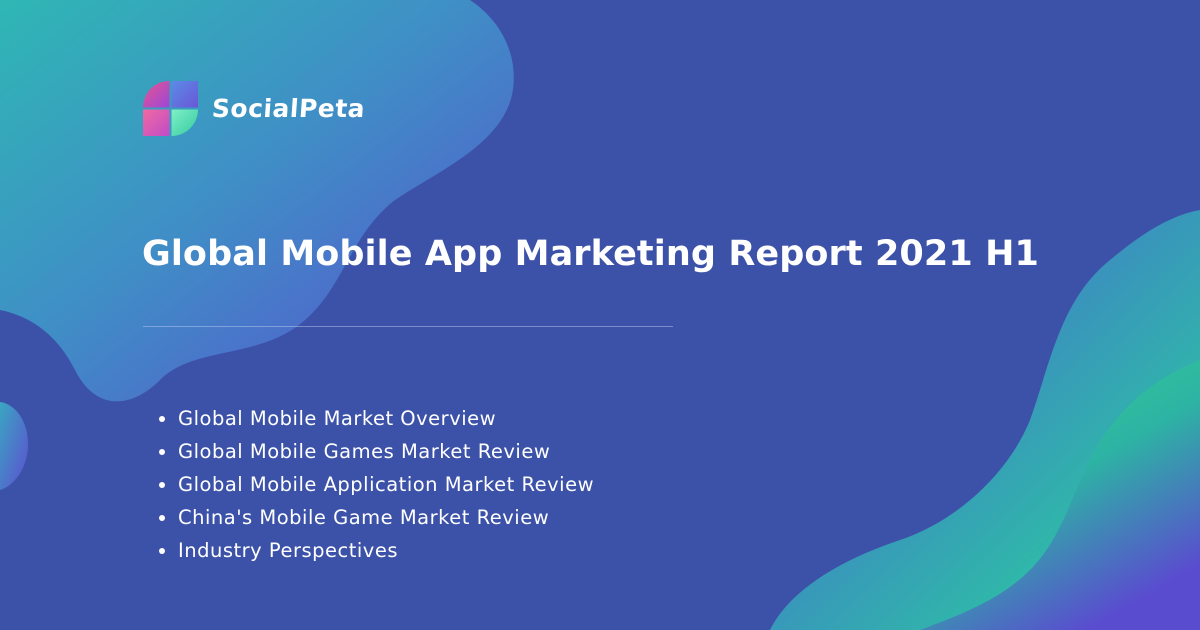  What do you see at coordinates (288, 108) in the screenshot?
I see `brand-name: SocialPeta` at bounding box center [288, 108].